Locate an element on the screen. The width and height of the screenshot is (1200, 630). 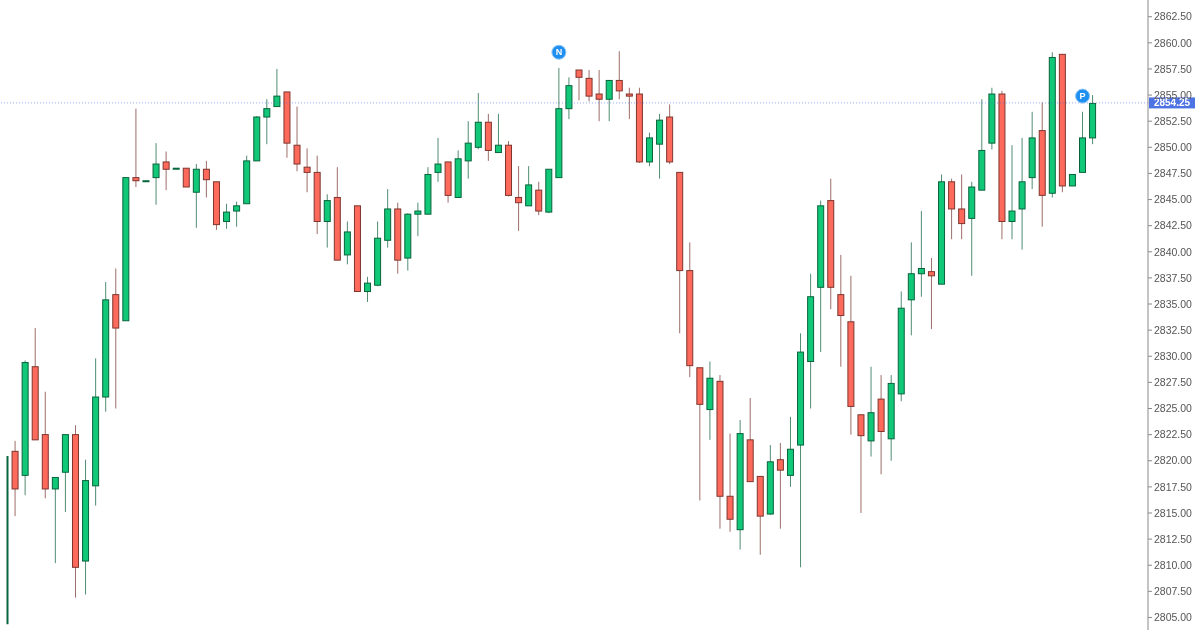
y-tick-label: 2845.00 is located at coordinates (1173, 199).